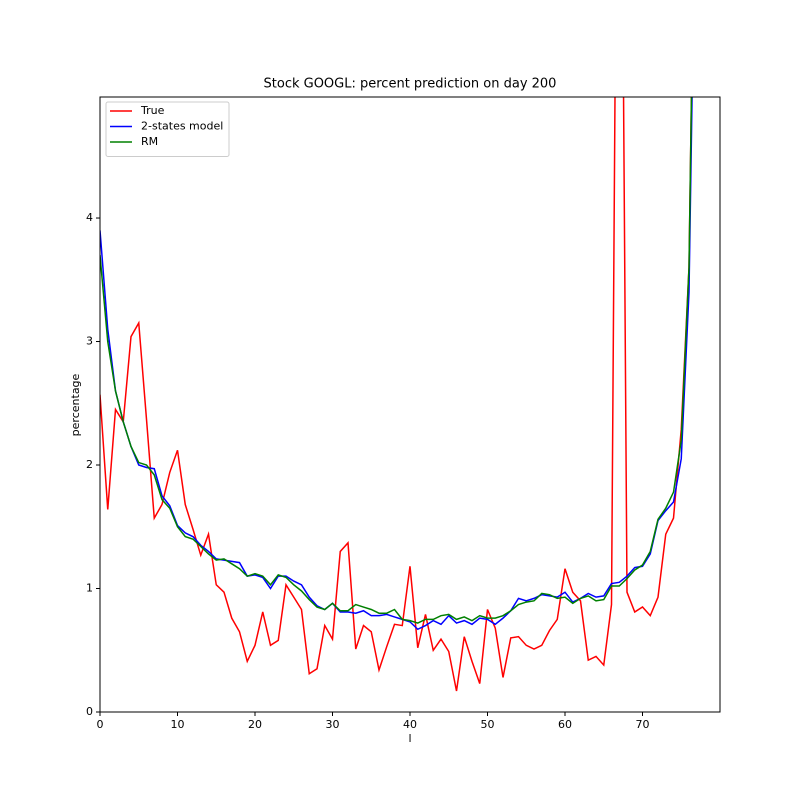 The image size is (800, 800). What do you see at coordinates (89, 217) in the screenshot?
I see `y-tick-label: 4` at bounding box center [89, 217].